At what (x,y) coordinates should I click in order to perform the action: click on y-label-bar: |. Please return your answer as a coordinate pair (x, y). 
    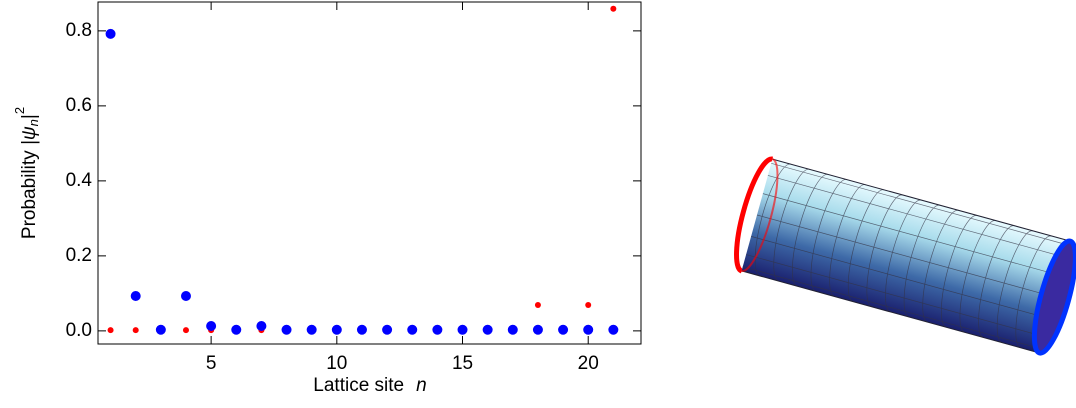
    Looking at the image, I should click on (29, 116).